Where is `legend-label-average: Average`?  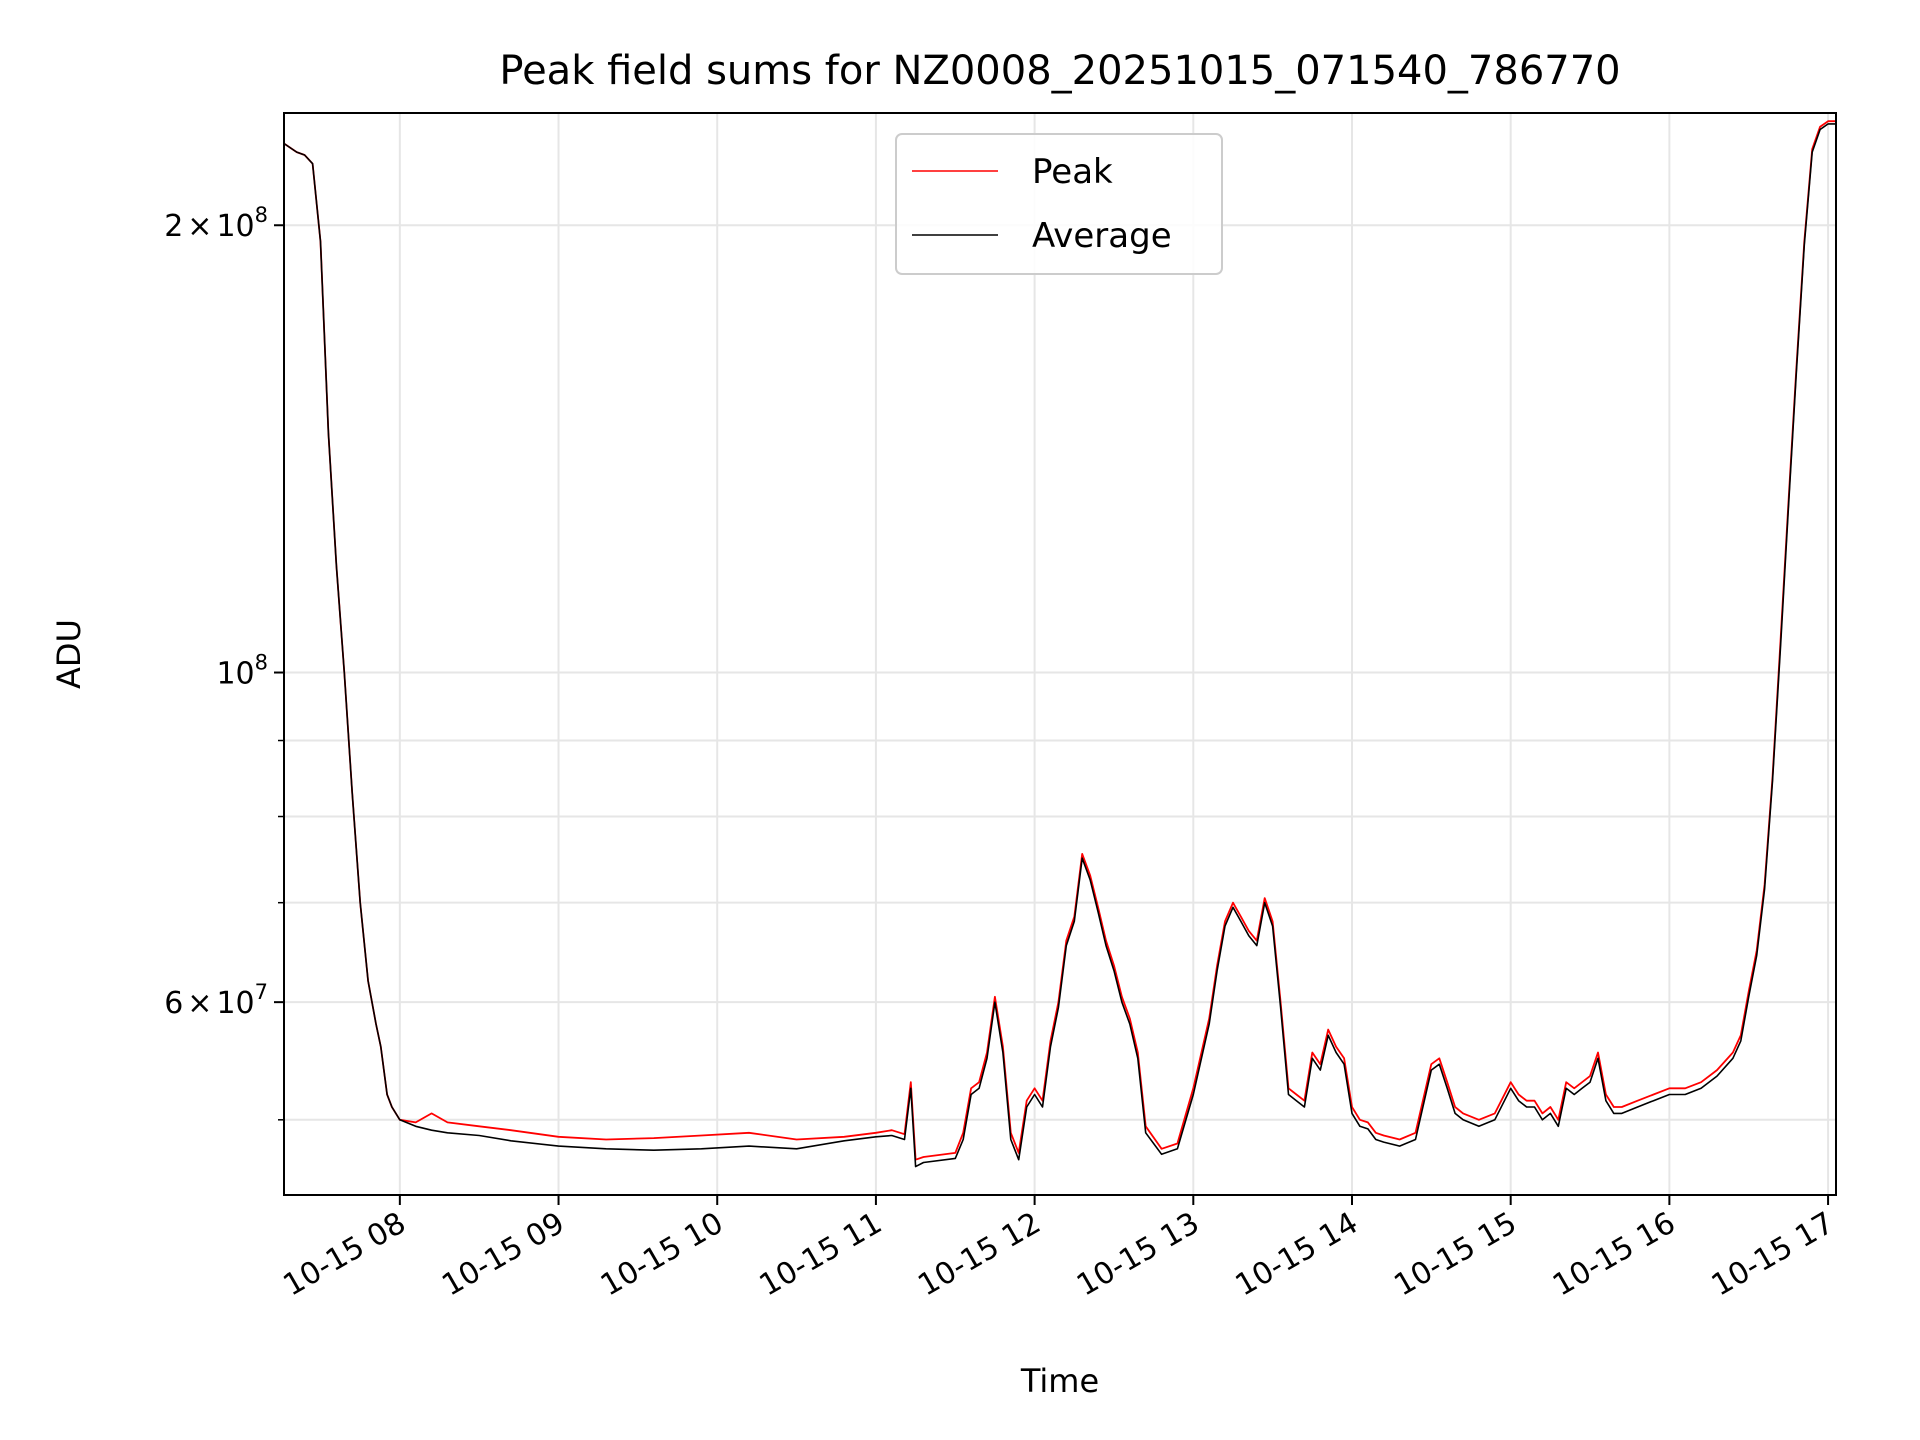
legend-label-average: Average is located at coordinates (1102, 236).